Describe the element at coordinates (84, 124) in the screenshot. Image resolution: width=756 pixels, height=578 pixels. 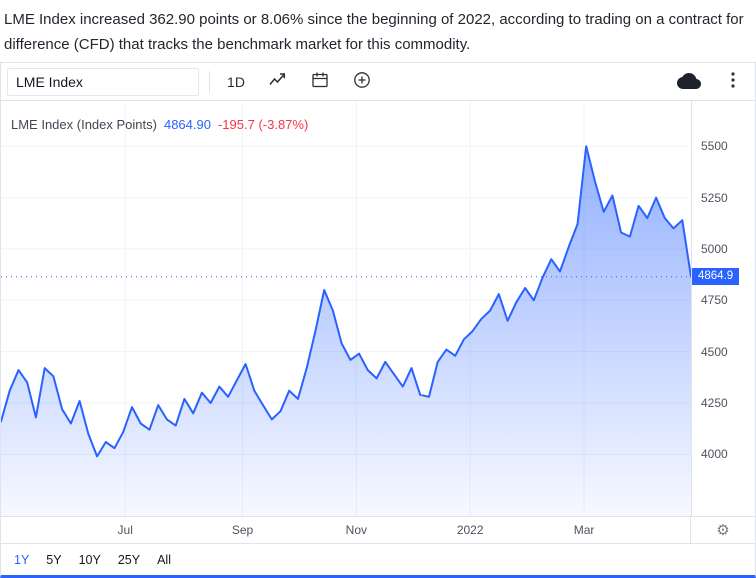
I see `legend-title: LME Index (Index Points)` at that location.